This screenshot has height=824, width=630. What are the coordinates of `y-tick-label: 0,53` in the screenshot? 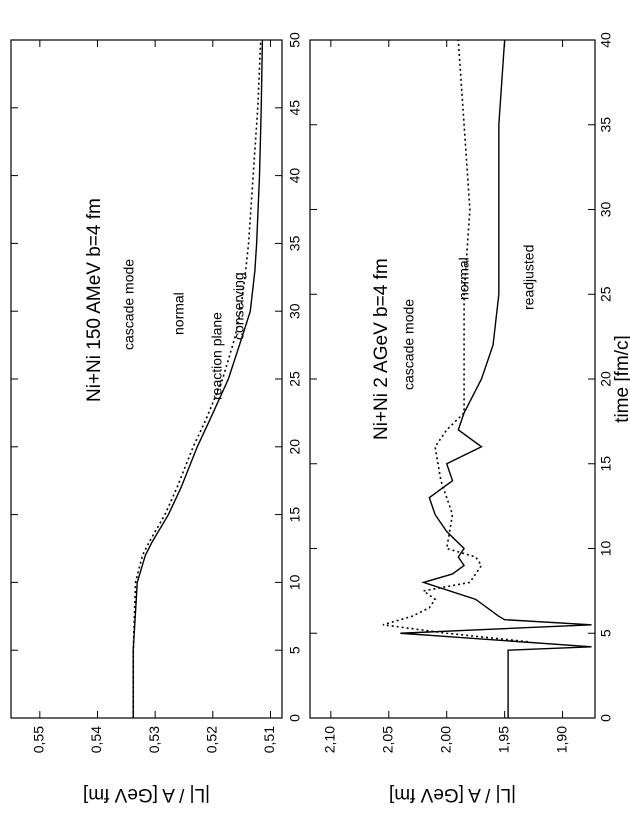 It's located at (154, 739).